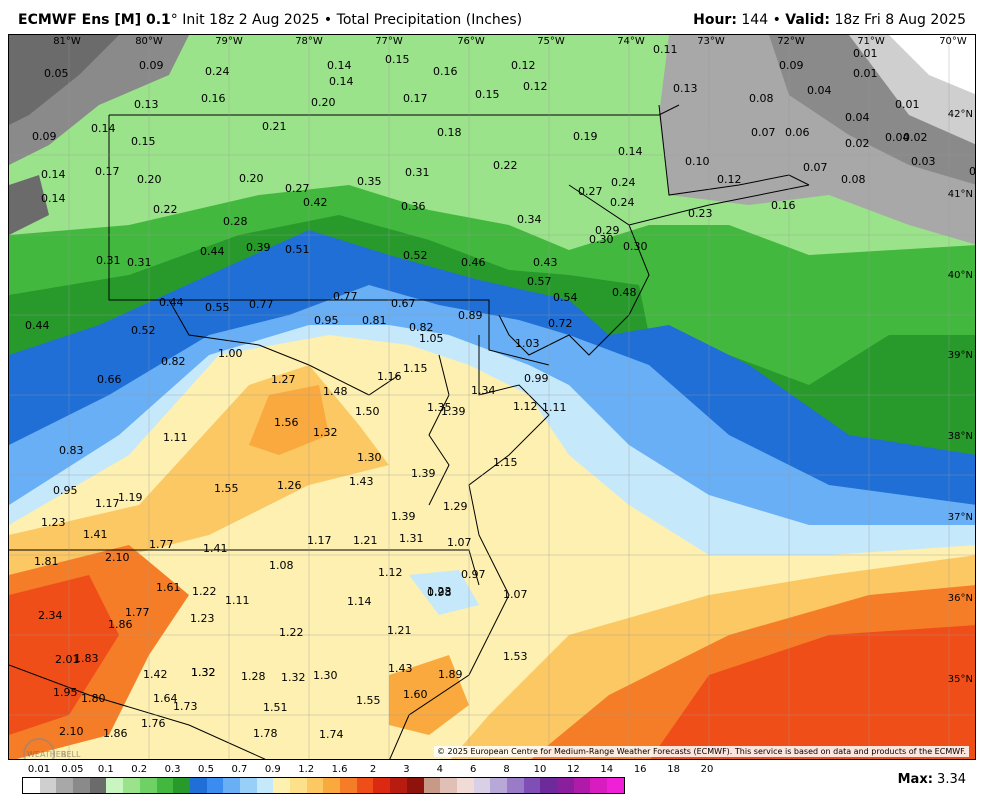 The width and height of the screenshot is (984, 808). I want to click on precip-value: 0.05, so click(56, 73).